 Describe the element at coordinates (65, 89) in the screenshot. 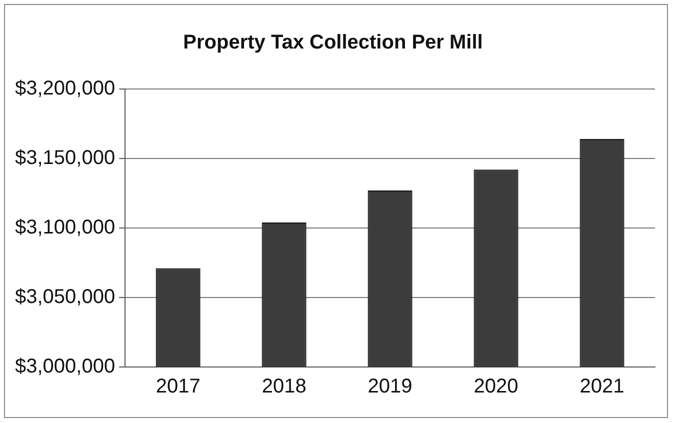

I see `y-tick-label: $3,200,000` at that location.